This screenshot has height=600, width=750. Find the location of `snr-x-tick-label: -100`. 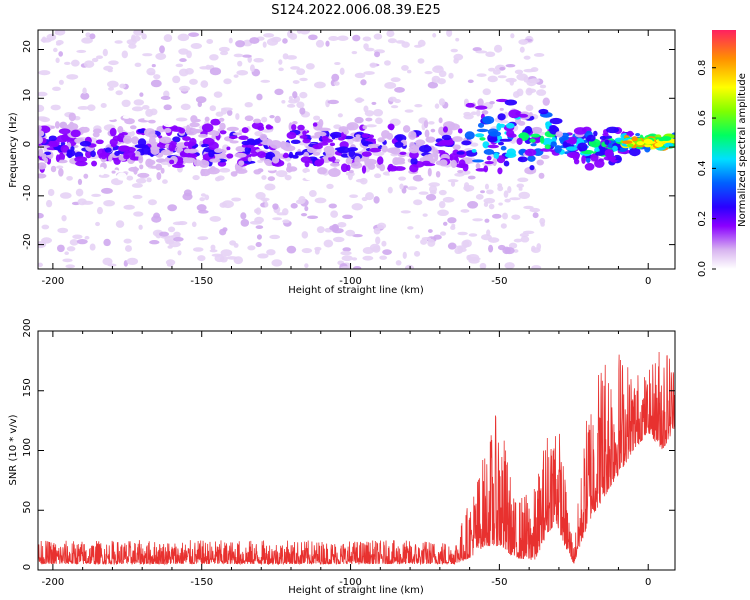

snr-x-tick-label: -100 is located at coordinates (350, 582).